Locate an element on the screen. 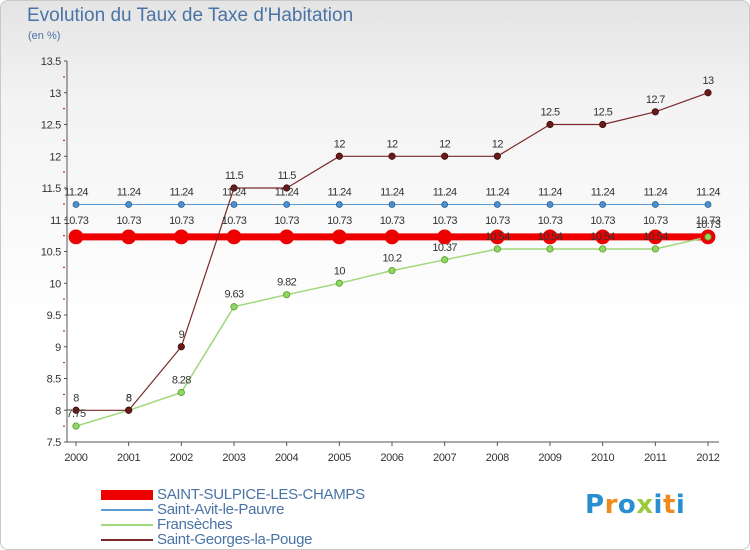 The width and height of the screenshot is (750, 550). x-tick-label: 2003 is located at coordinates (233, 458).